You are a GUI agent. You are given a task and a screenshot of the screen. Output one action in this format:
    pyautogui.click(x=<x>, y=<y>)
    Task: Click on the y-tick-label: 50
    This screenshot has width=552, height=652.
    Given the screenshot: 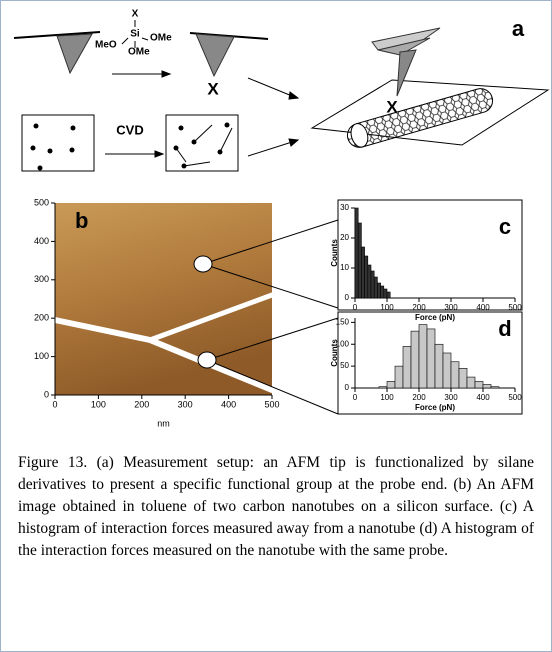 What is the action you would take?
    pyautogui.click(x=344, y=365)
    